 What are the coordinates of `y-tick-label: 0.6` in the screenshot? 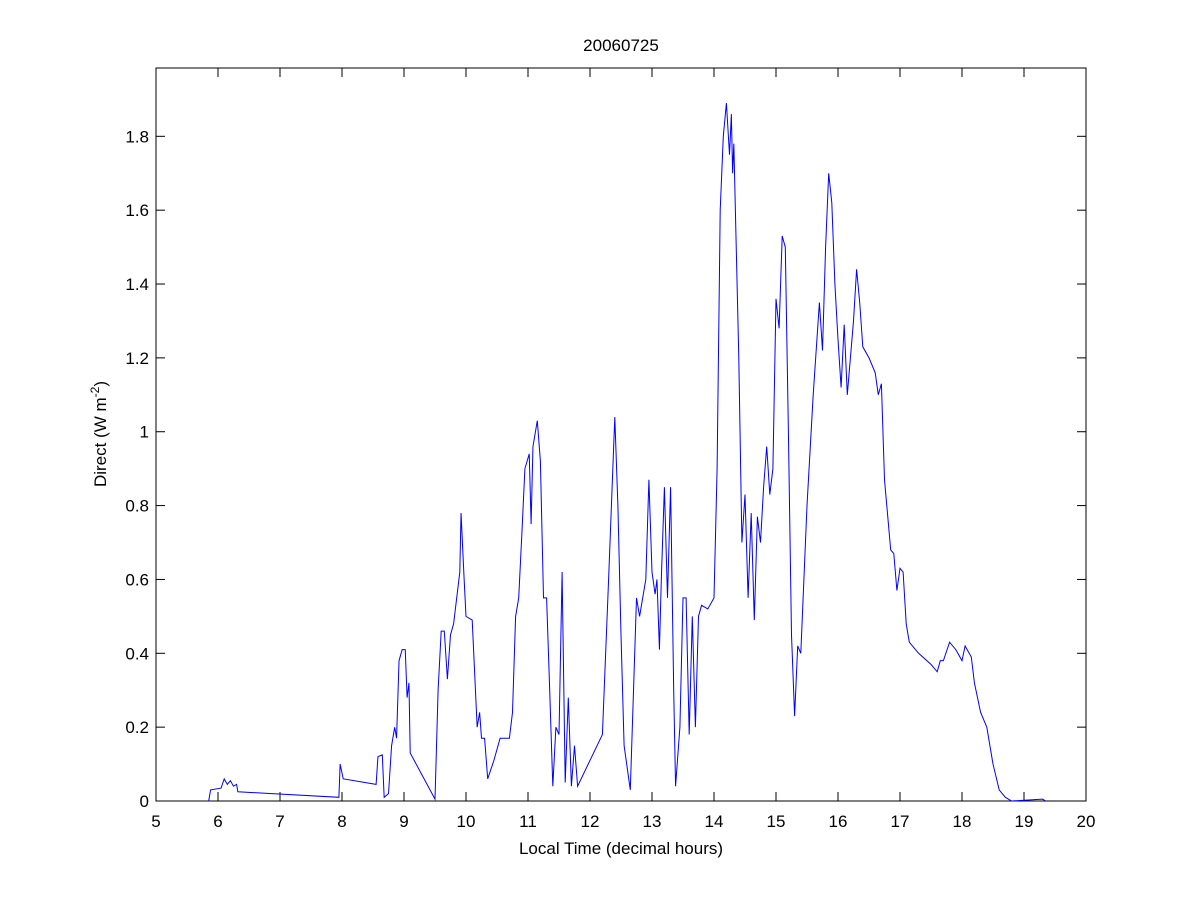 It's located at (137, 579).